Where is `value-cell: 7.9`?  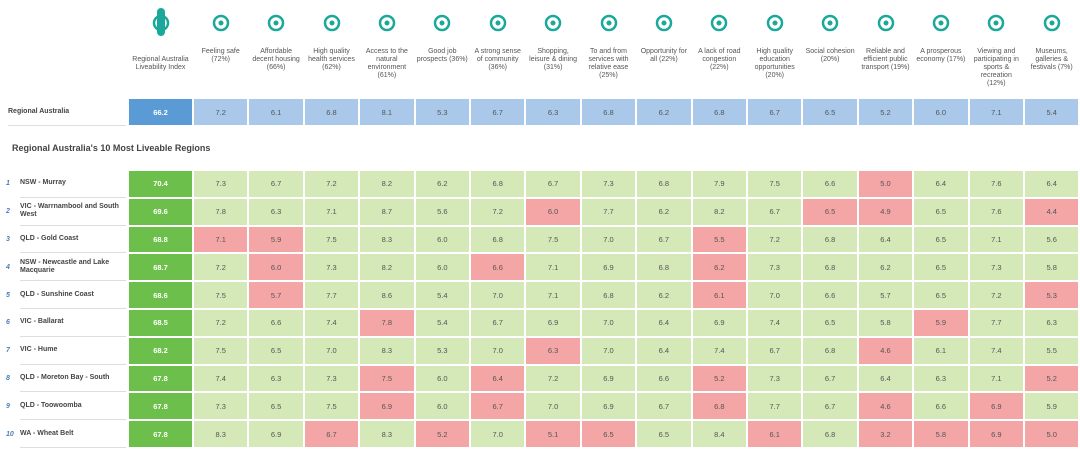
value-cell: 7.9 is located at coordinates (719, 184).